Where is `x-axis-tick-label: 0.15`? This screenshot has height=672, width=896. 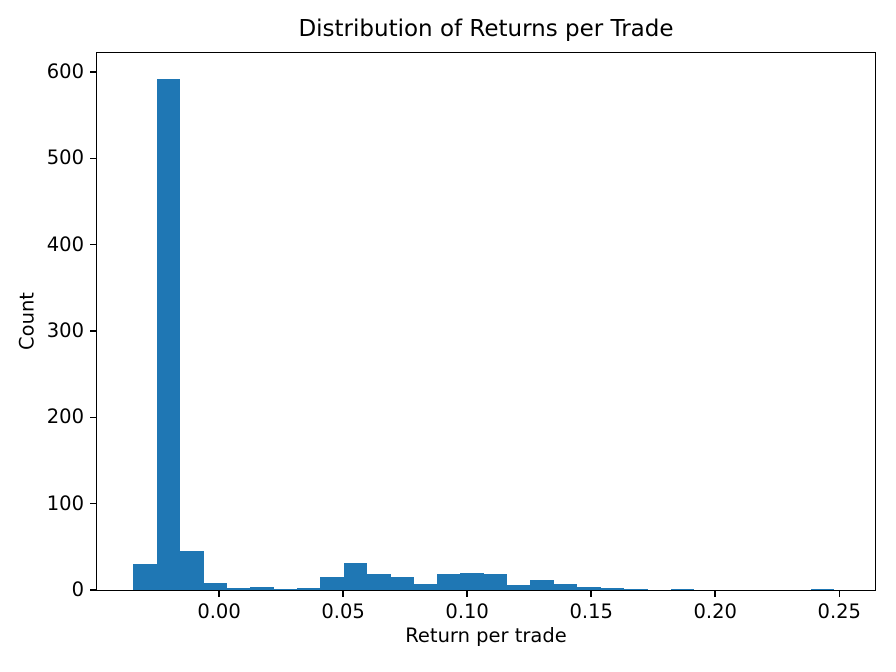
x-axis-tick-label: 0.15 is located at coordinates (591, 611).